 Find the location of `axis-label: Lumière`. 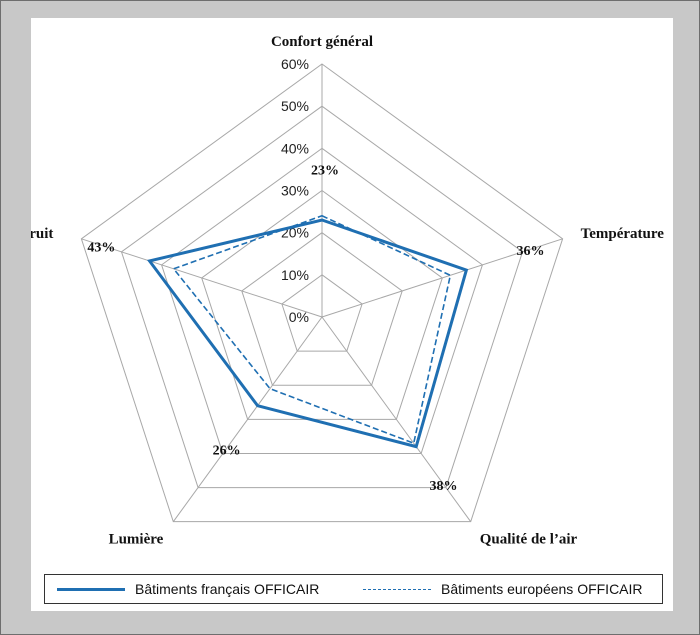

axis-label: Lumière is located at coordinates (136, 540).